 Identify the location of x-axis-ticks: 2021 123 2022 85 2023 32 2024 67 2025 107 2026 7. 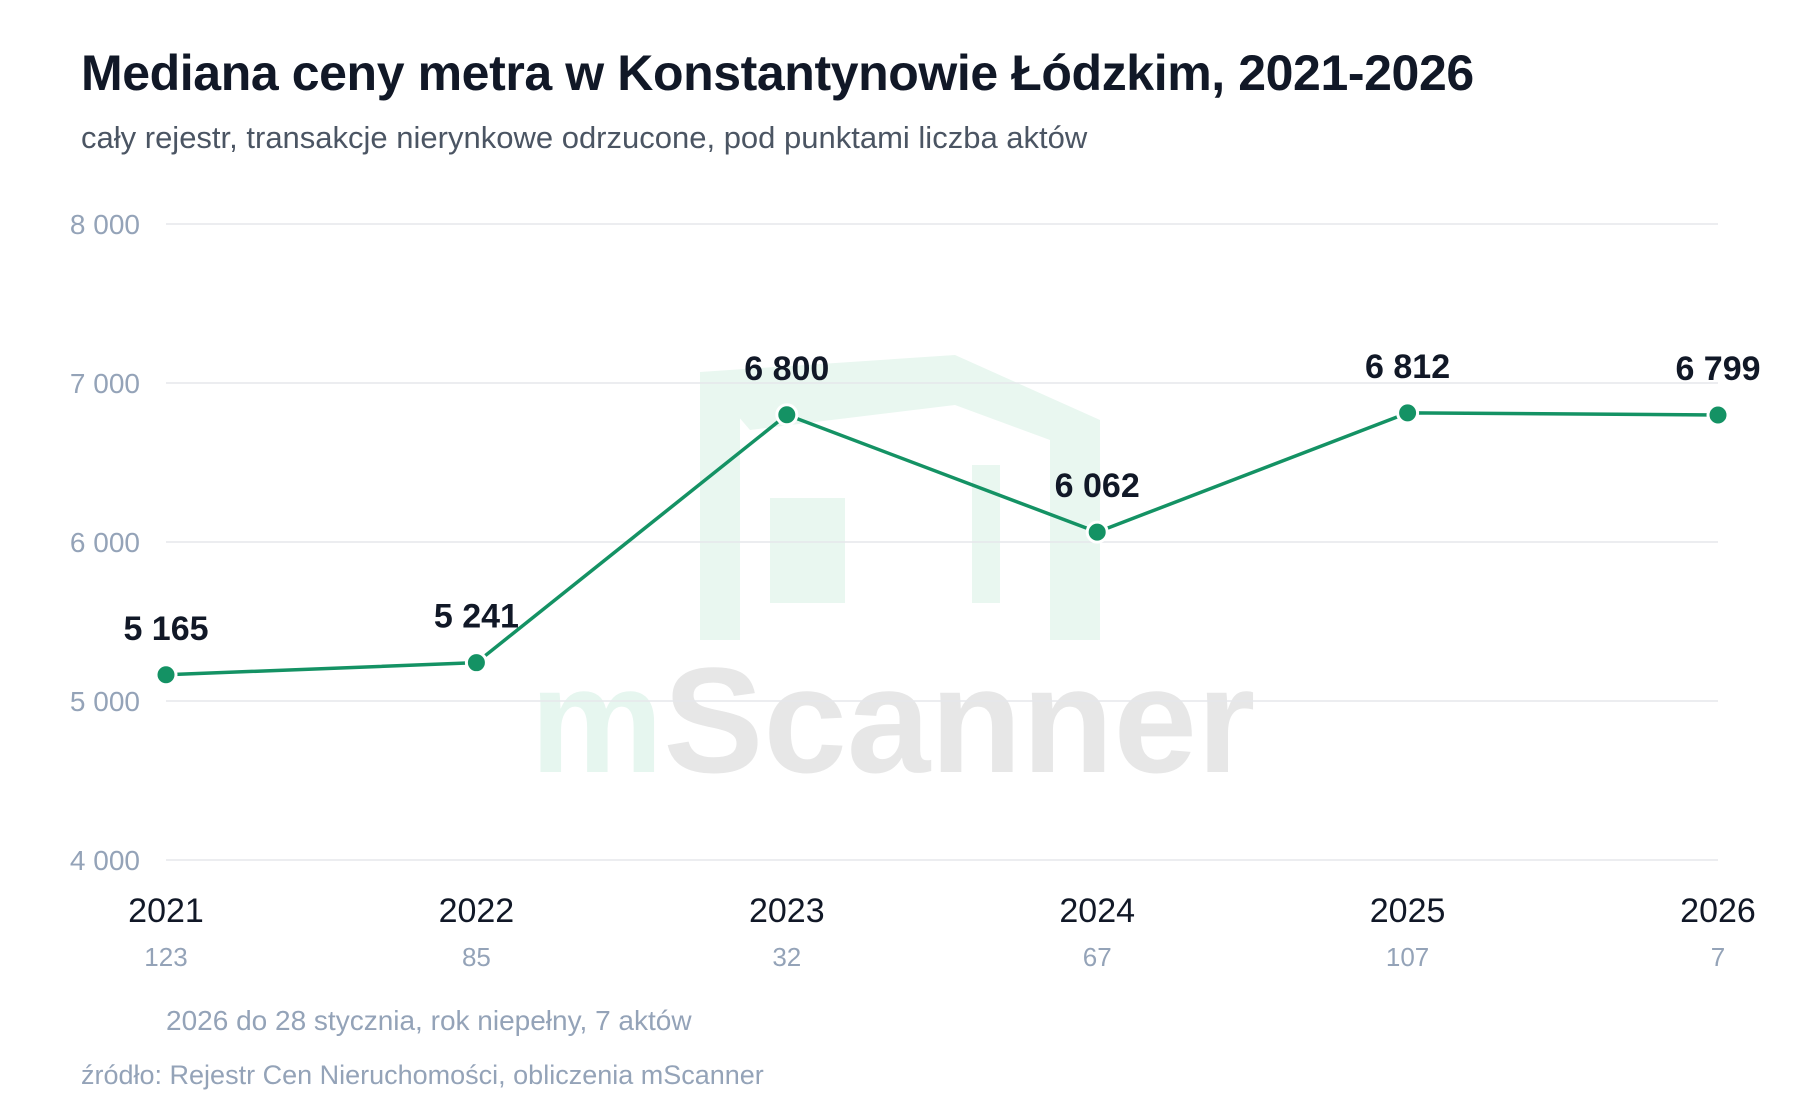
(942, 932).